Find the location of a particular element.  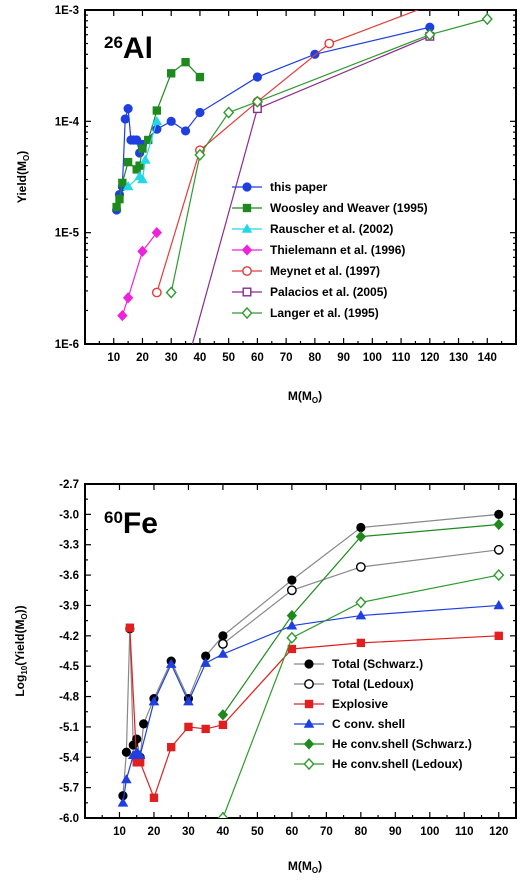

y-tick-label: -5.1 is located at coordinates (69, 728).